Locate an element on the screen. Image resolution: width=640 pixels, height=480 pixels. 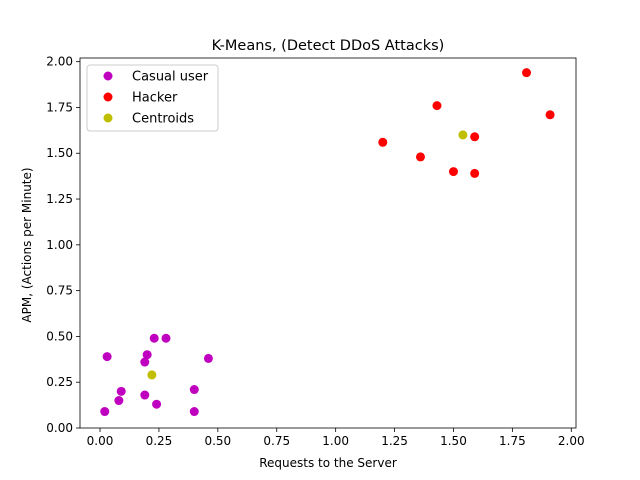
legend-box is located at coordinates (152, 98).